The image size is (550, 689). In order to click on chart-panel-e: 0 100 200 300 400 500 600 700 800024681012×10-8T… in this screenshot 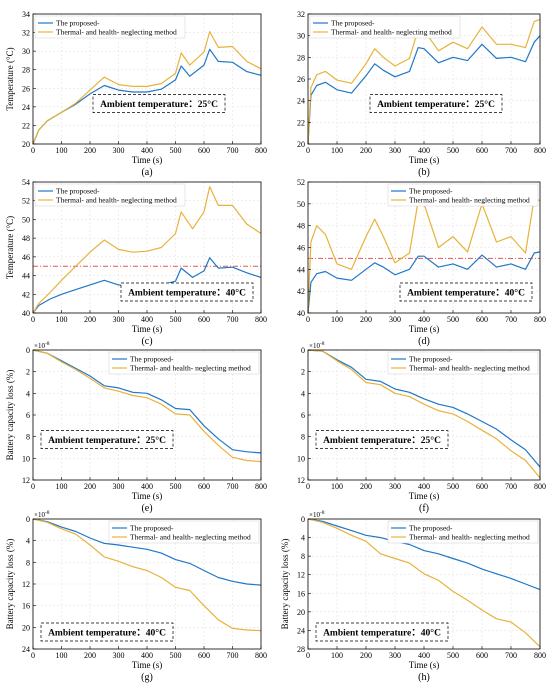, I will do `click(136, 427)`.